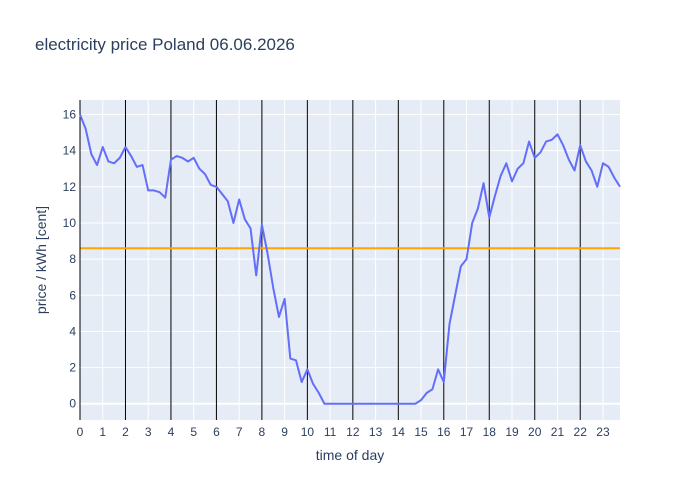  I want to click on x-tick-label: 12, so click(353, 432).